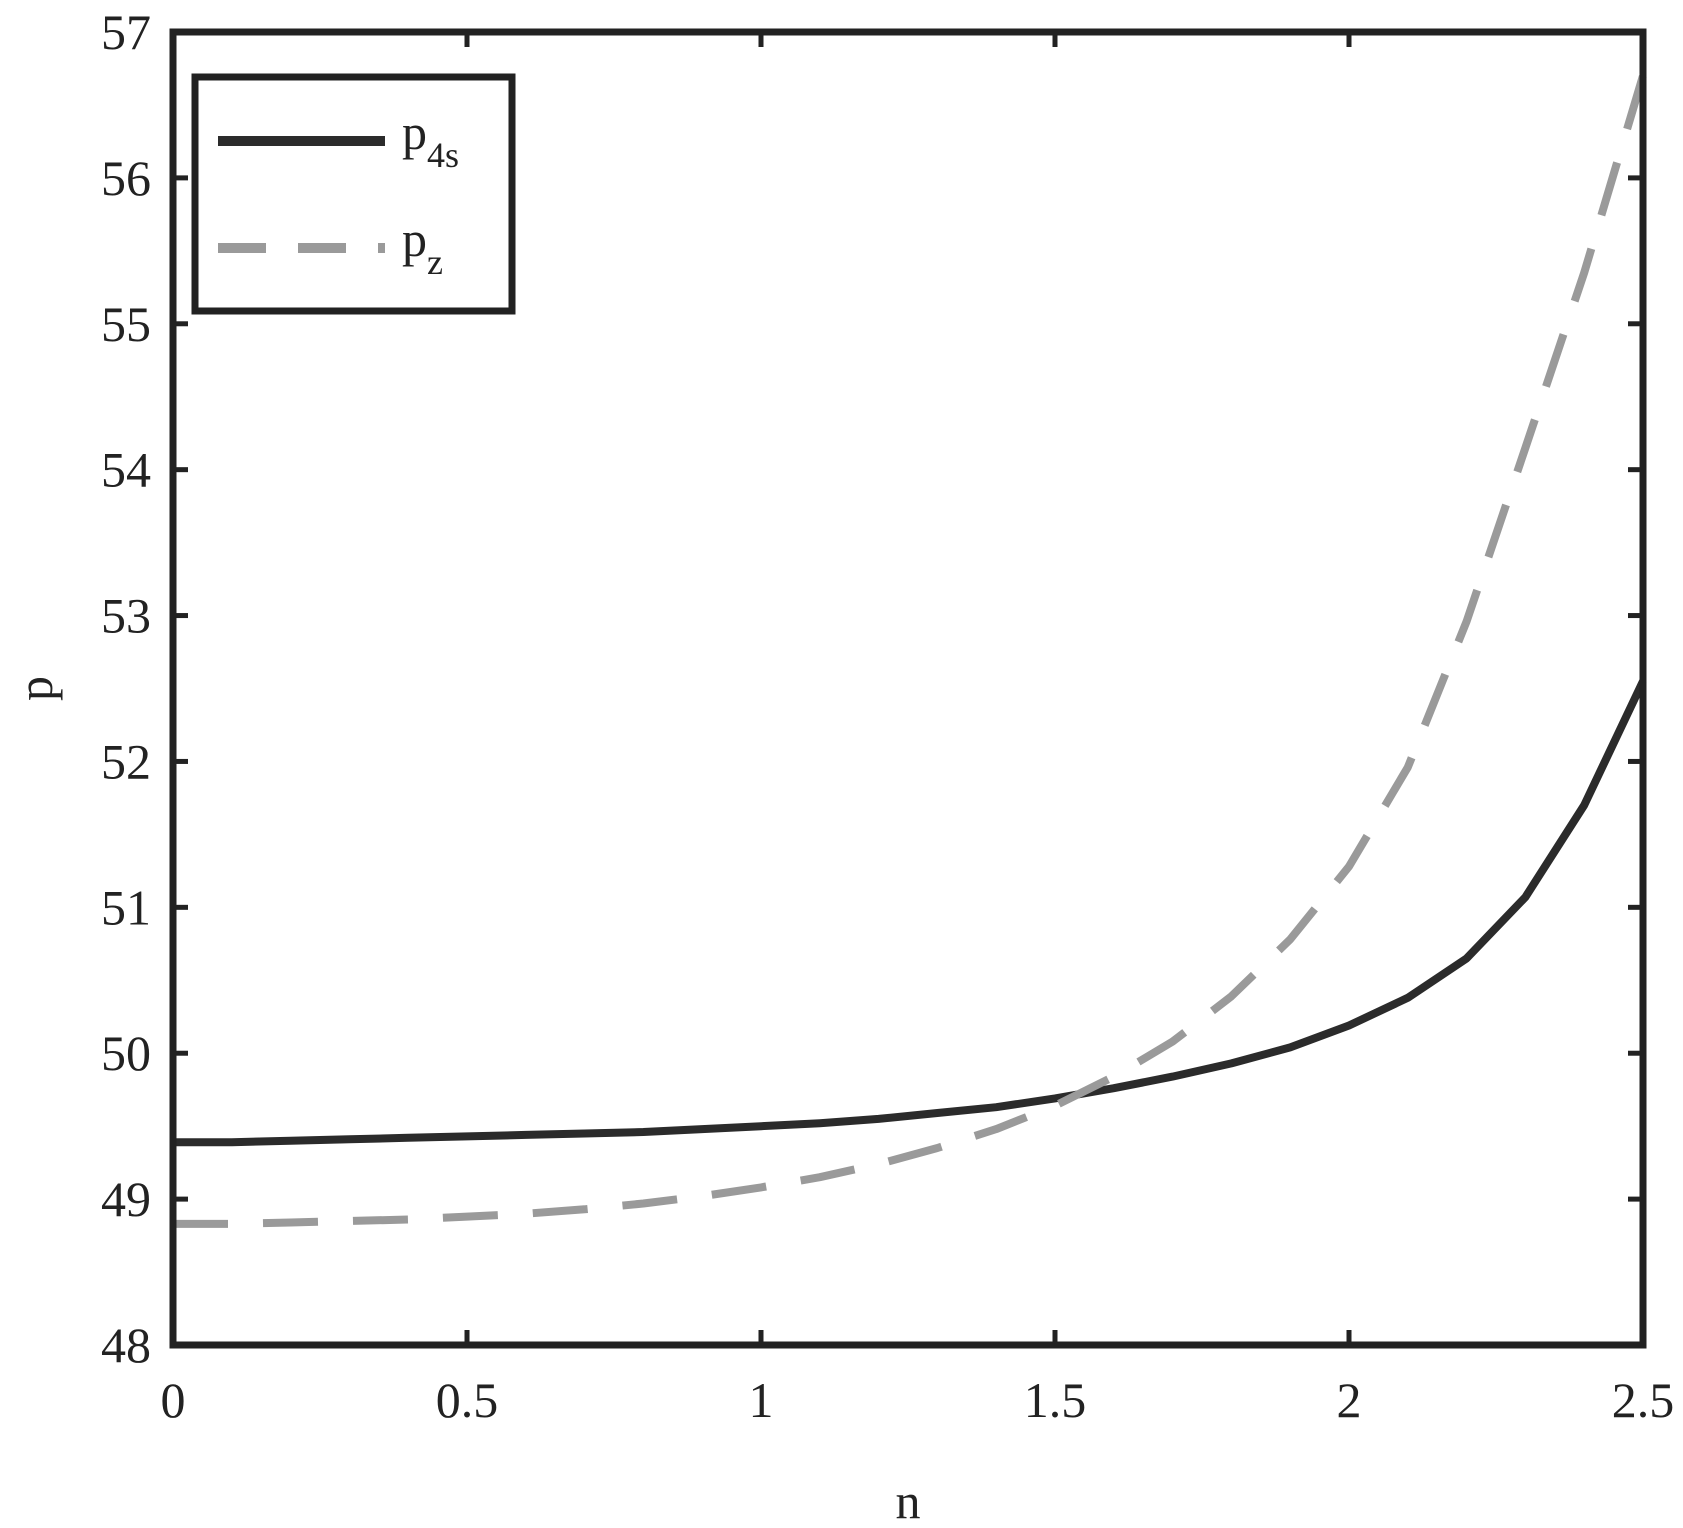 The width and height of the screenshot is (1683, 1528). What do you see at coordinates (126, 761) in the screenshot?
I see `y-tick-label: 52` at bounding box center [126, 761].